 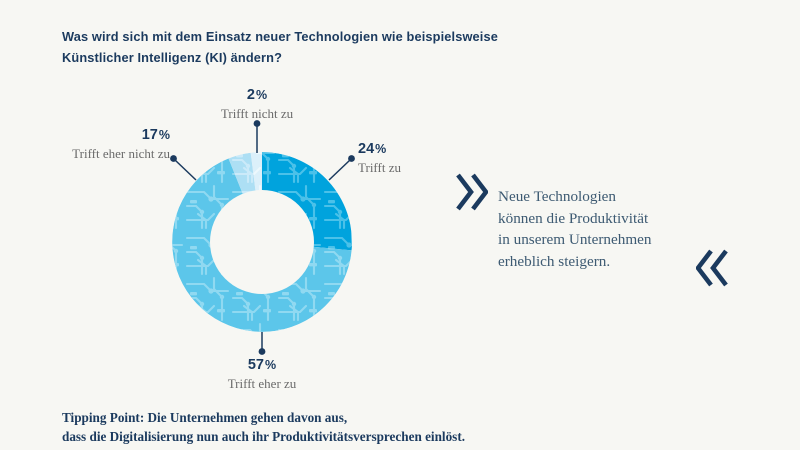 What do you see at coordinates (172, 57) in the screenshot?
I see `title-line-2: Künstlicher Intelligenz (KI) ändern?` at bounding box center [172, 57].